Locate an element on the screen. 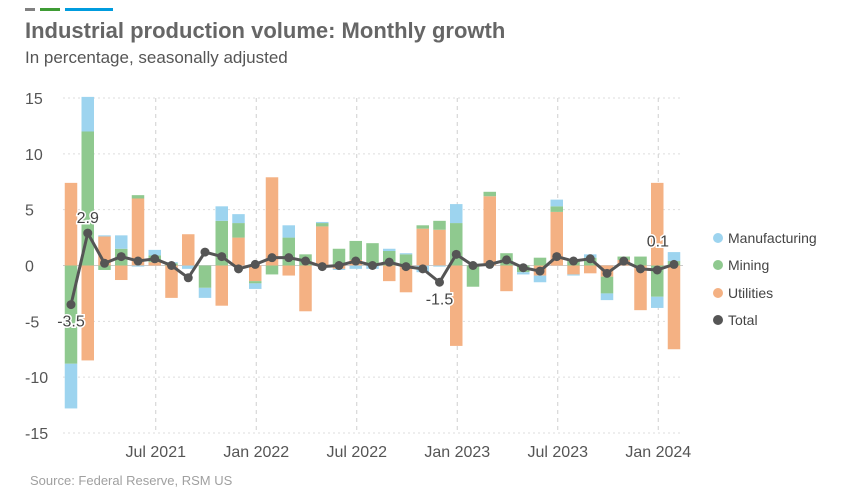  legend: Manufacturing Mining Utilities Total is located at coordinates (765, 279).